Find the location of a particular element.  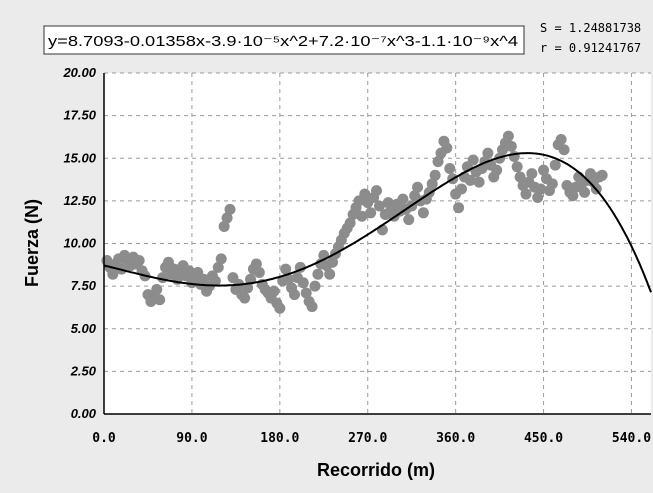

x-tick-label: 0.0 is located at coordinates (104, 438).